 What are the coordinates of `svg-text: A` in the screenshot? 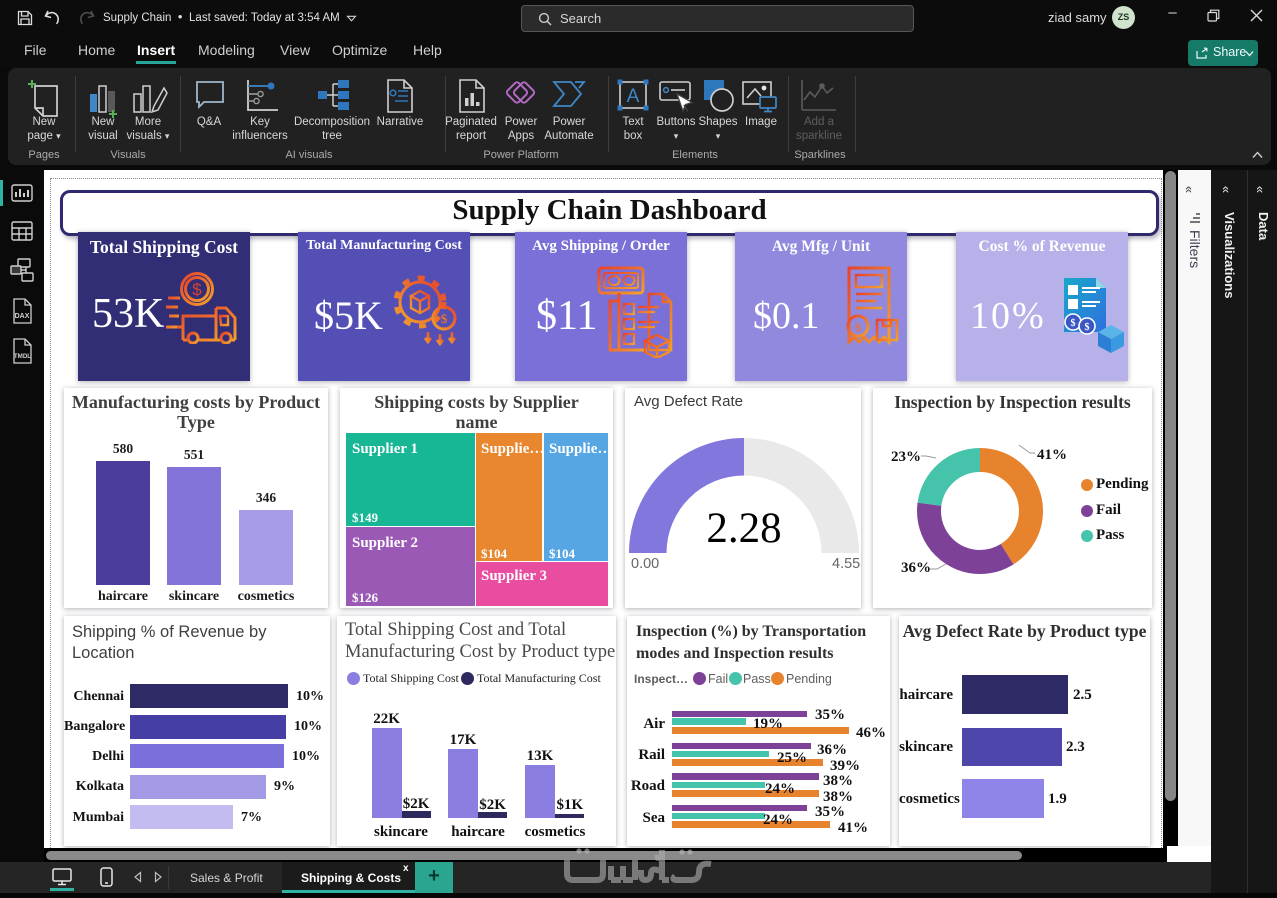 It's located at (633, 96).